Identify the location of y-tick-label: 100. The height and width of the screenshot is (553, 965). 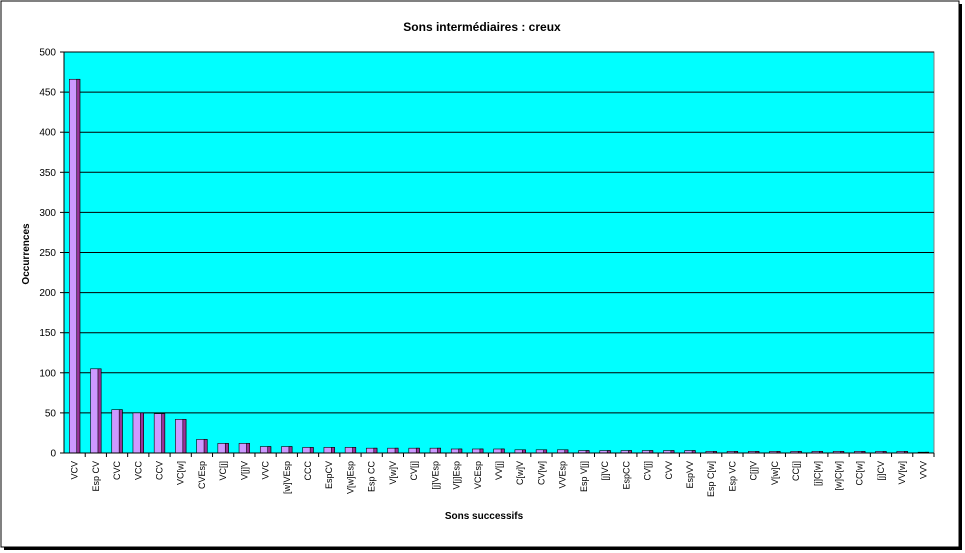
(47, 373).